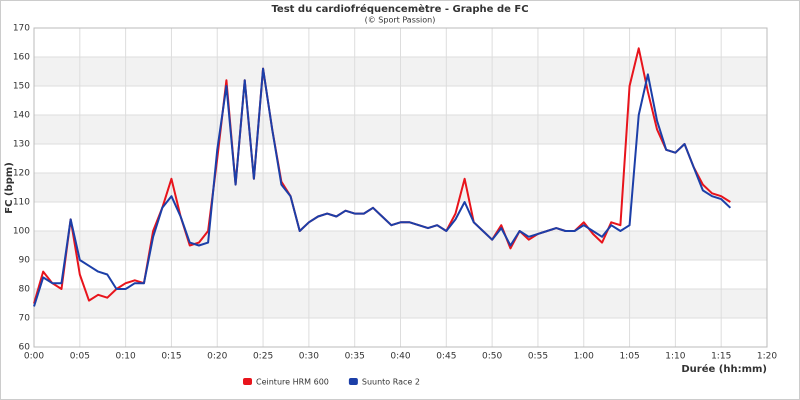  I want to click on y-tick-label: 100, so click(21, 232).